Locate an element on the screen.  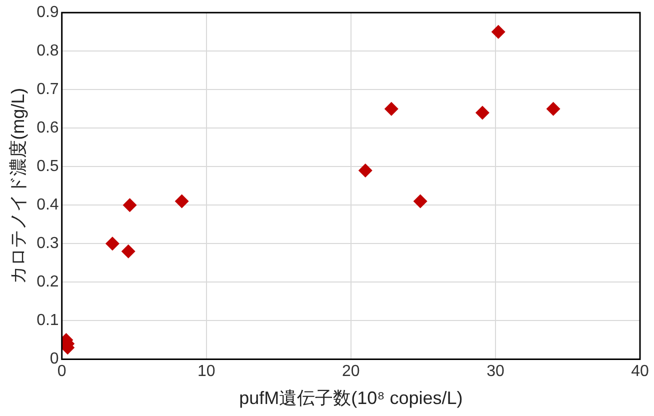
x-tick-label: 30 is located at coordinates (495, 371).